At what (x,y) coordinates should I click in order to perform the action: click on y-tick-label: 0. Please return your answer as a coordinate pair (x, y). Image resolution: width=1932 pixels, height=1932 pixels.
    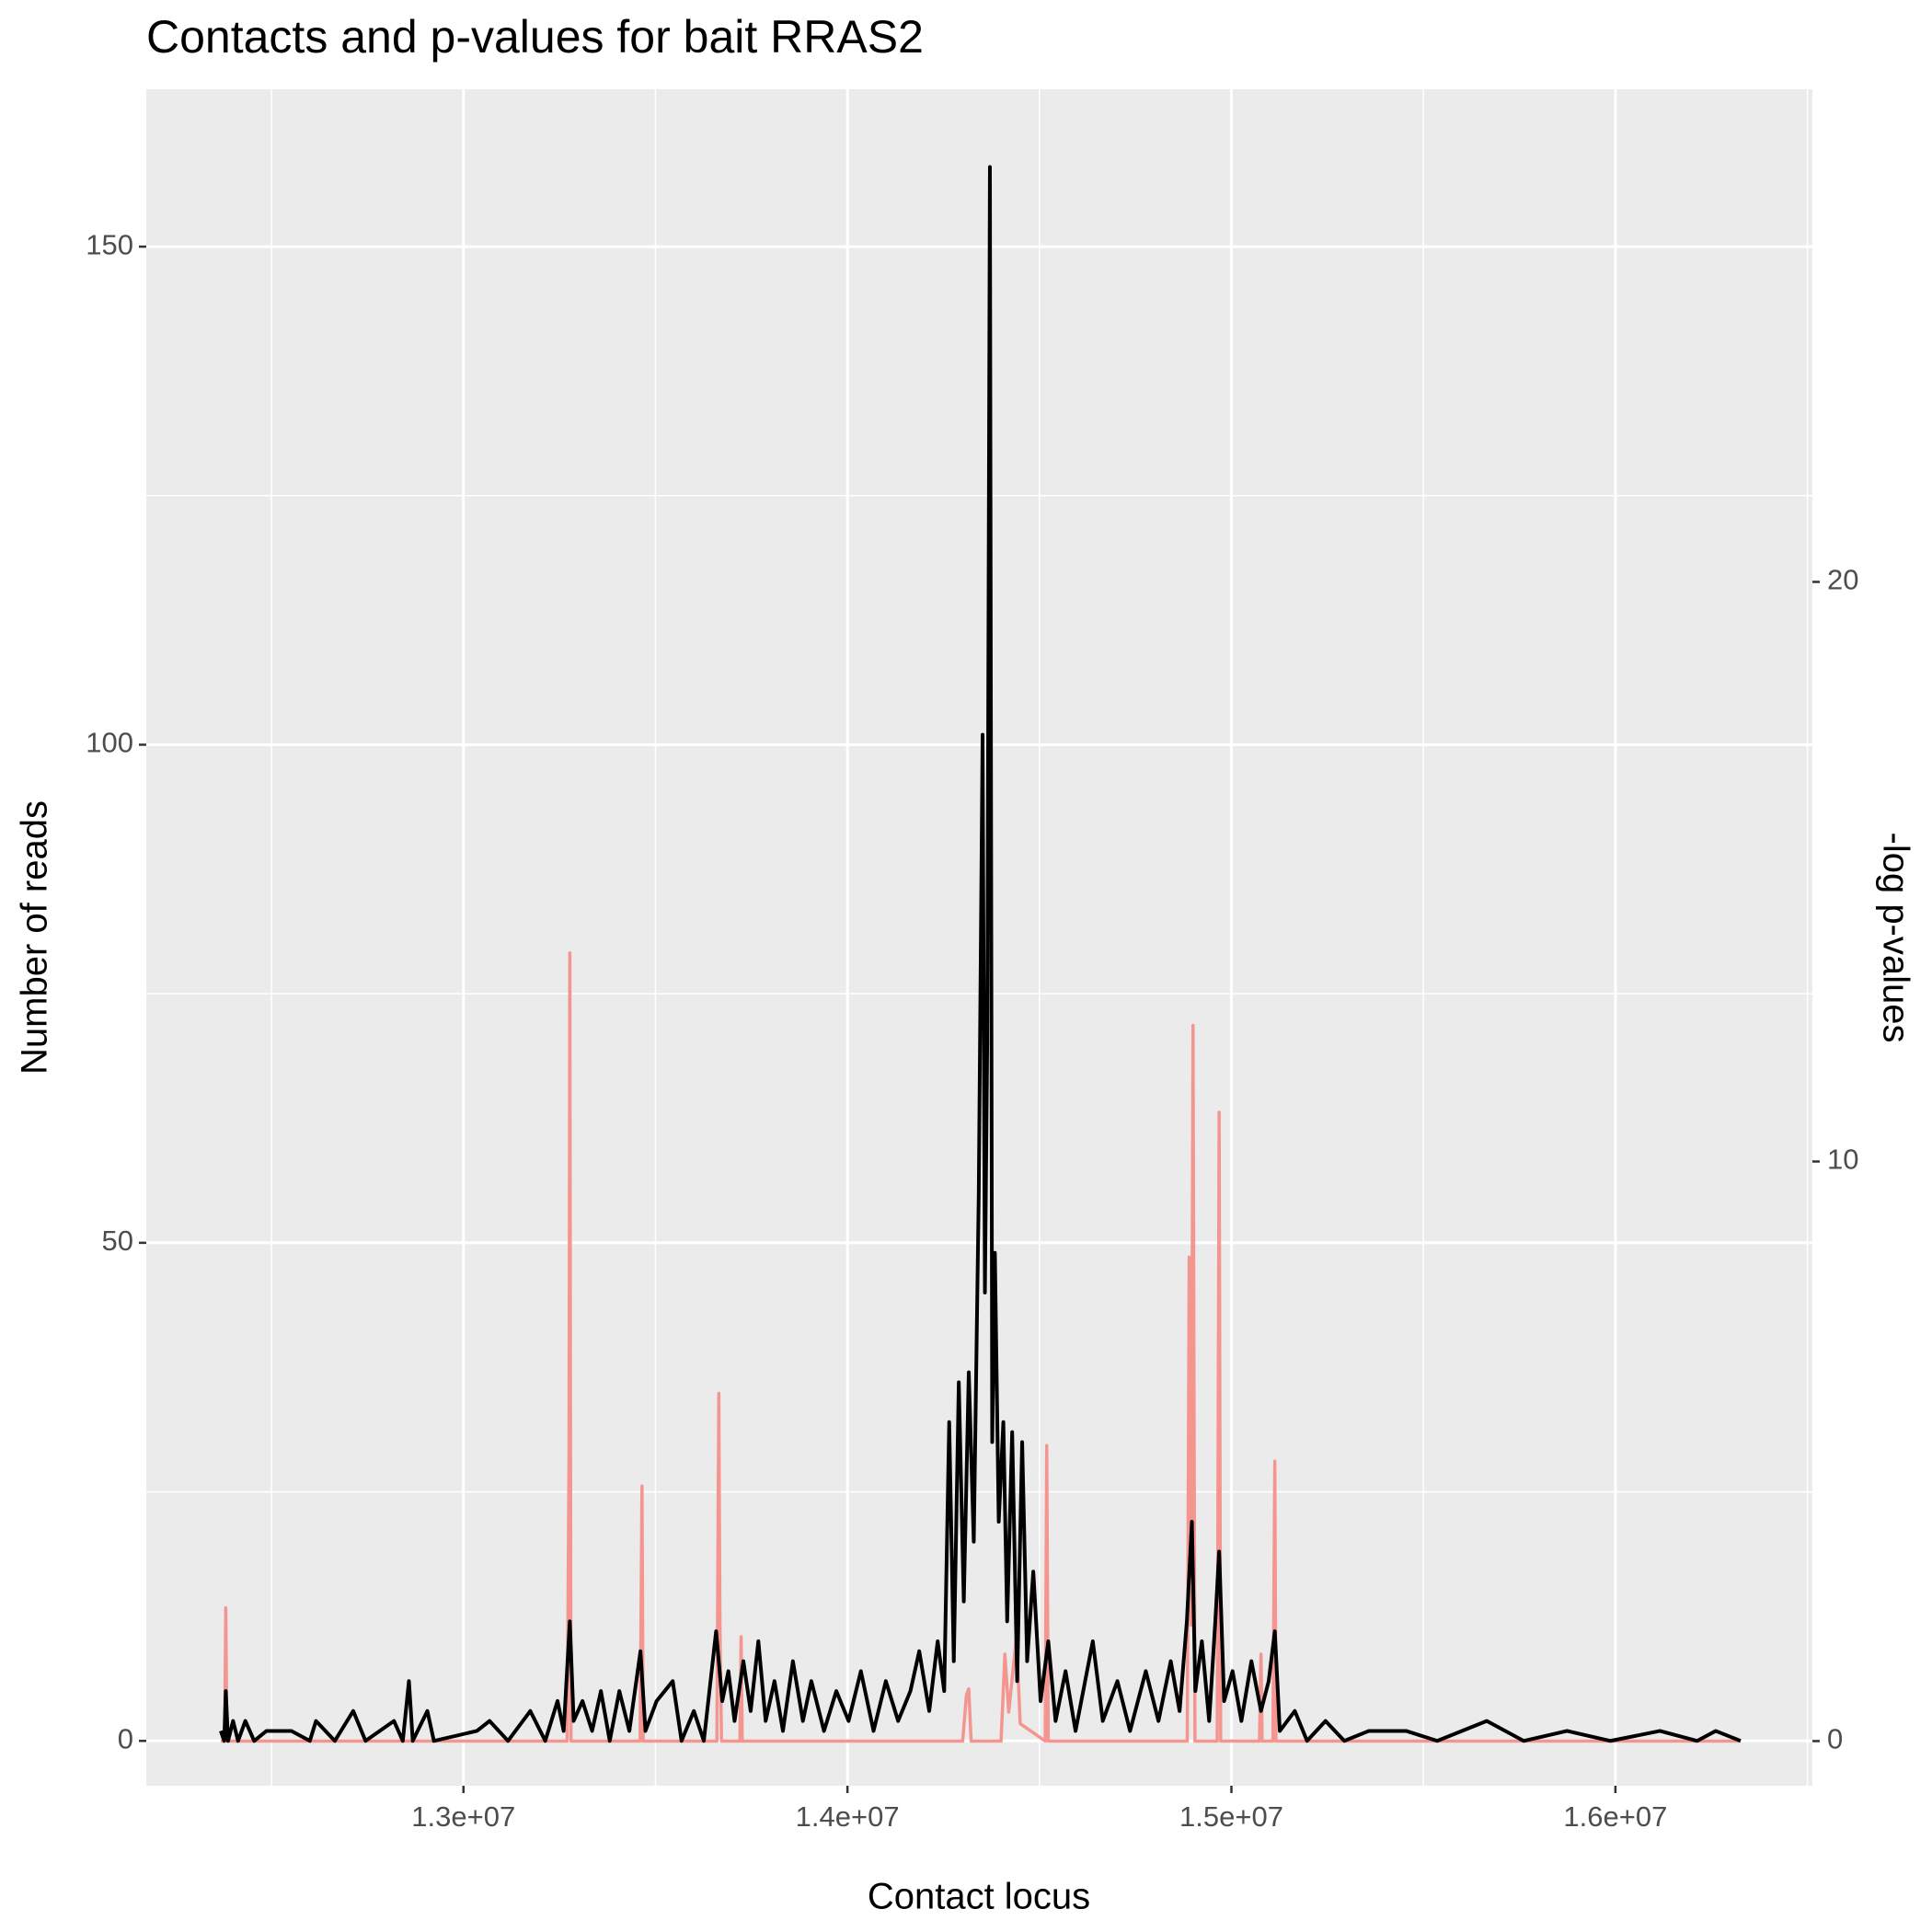
    Looking at the image, I should click on (126, 1738).